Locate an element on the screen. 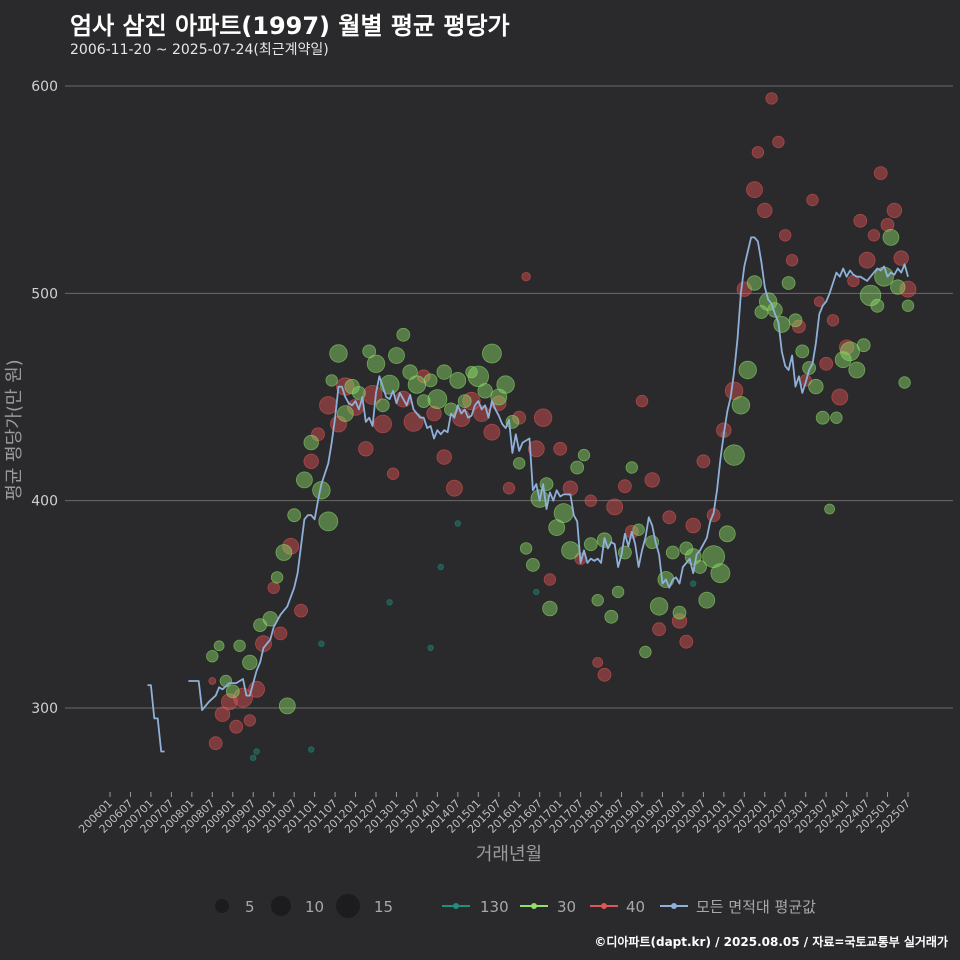 The image size is (960, 960). legend-30-dot is located at coordinates (534, 906).